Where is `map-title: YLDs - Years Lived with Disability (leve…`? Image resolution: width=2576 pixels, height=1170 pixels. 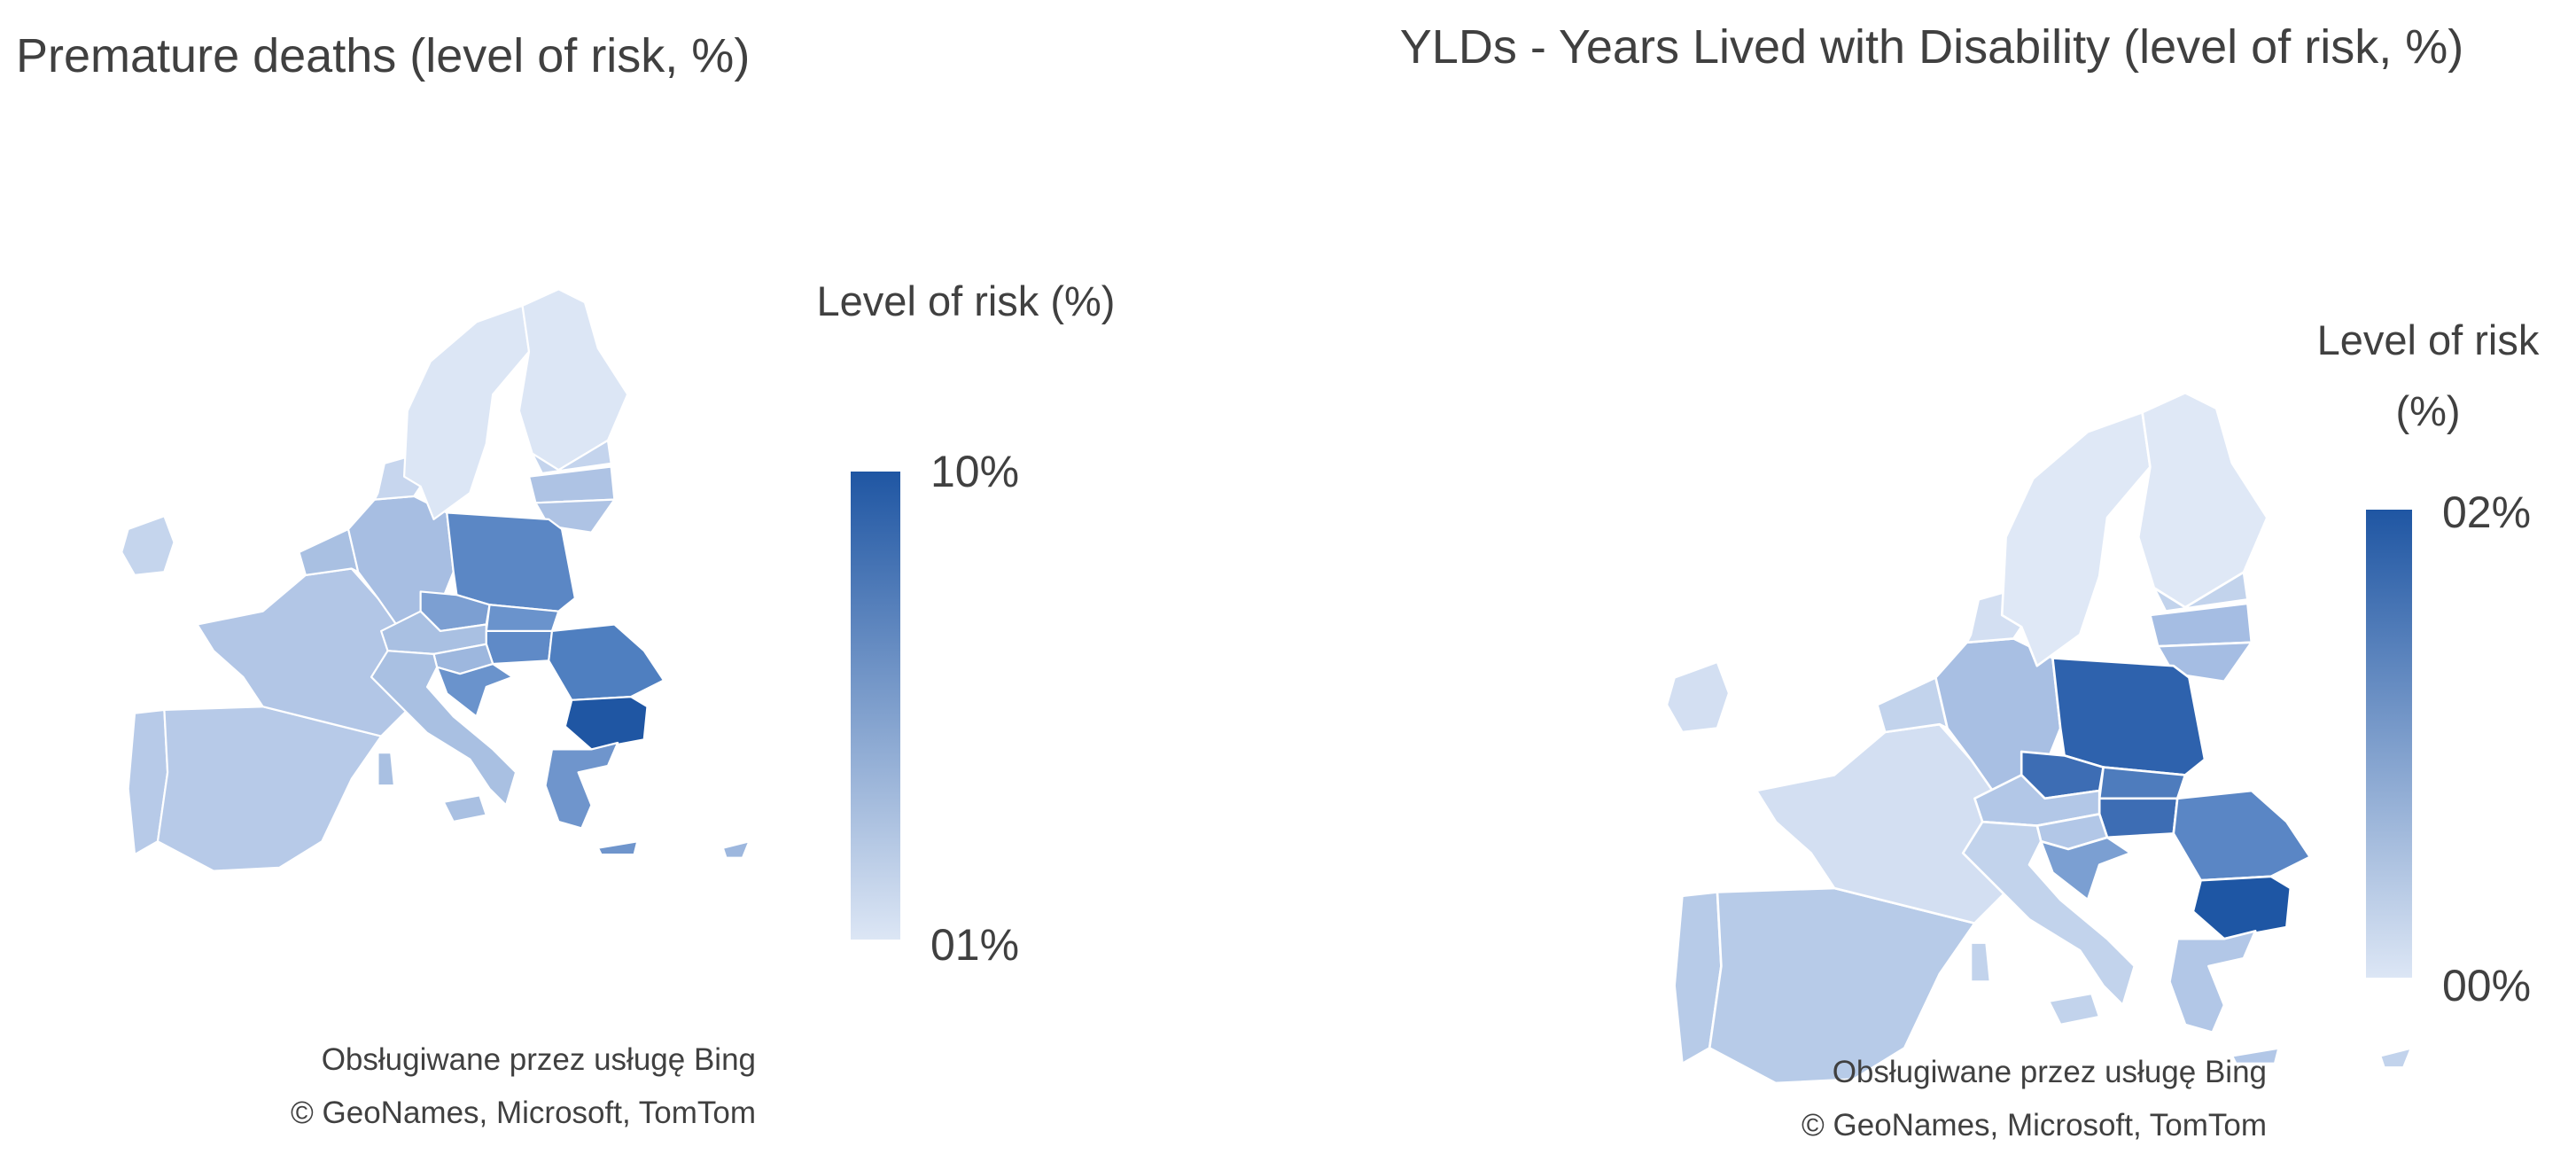
map-title: YLDs - Years Lived with Disability (leve… is located at coordinates (1932, 47).